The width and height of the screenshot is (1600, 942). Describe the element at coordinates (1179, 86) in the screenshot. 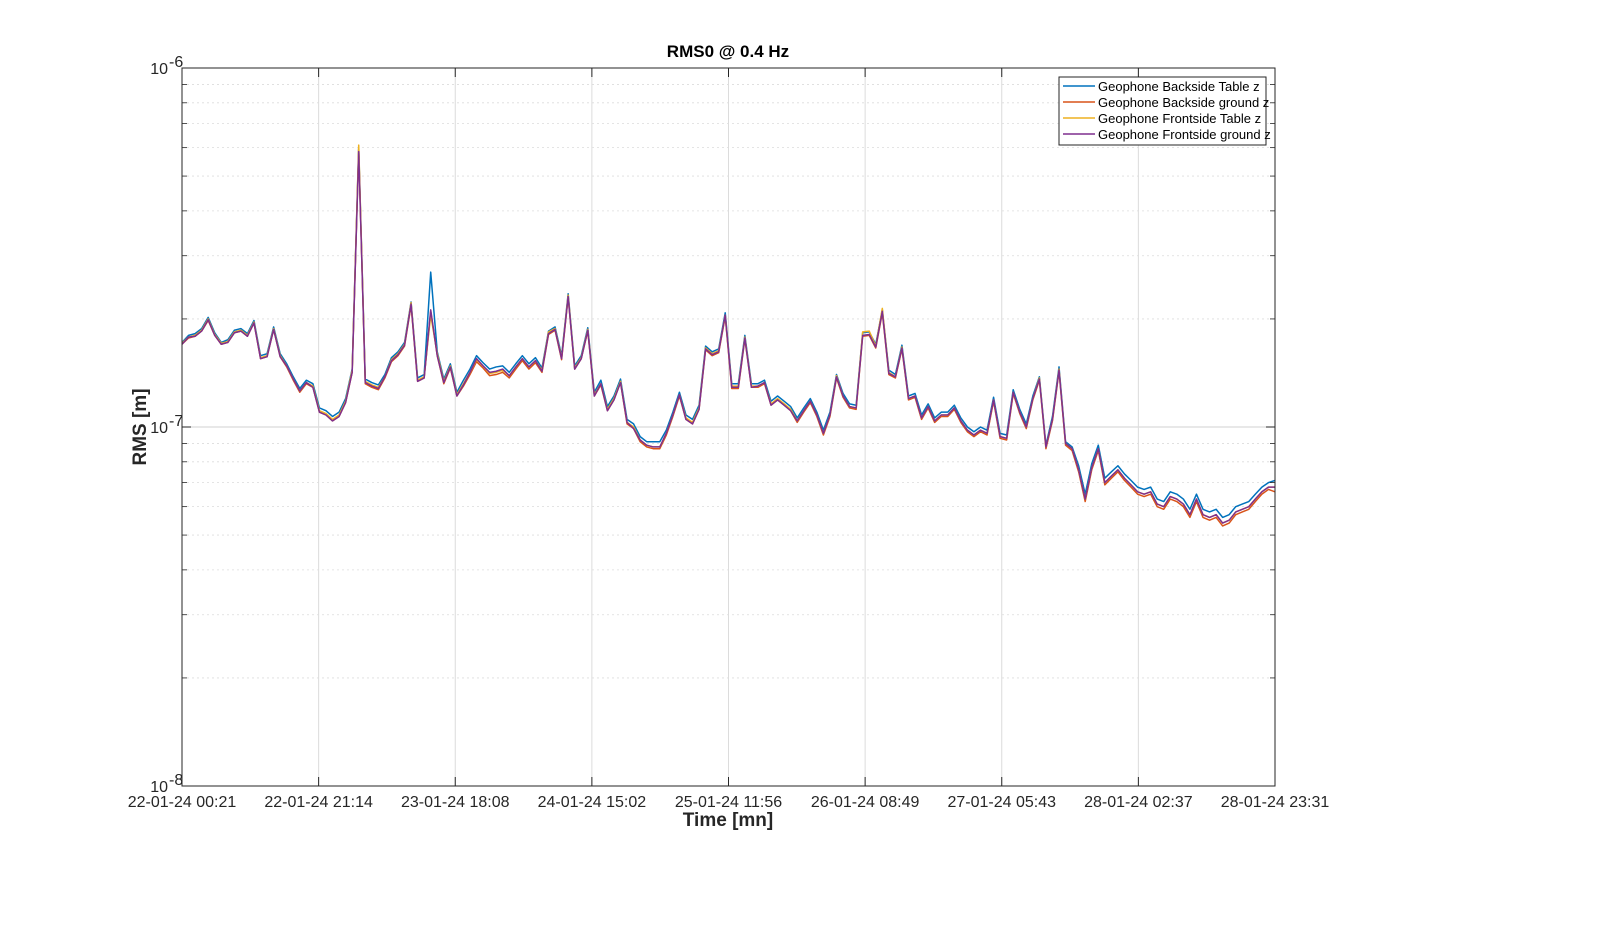

I see `legend-label: Geophone Backside Table z` at that location.